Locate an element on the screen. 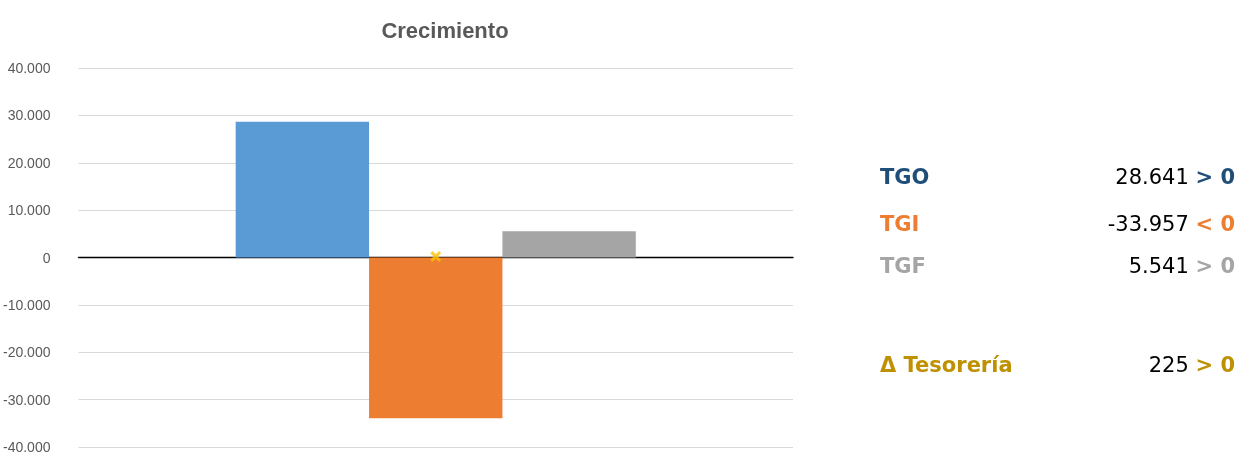 The height and width of the screenshot is (455, 1243). y-tick-label: 40.000 is located at coordinates (29, 68).